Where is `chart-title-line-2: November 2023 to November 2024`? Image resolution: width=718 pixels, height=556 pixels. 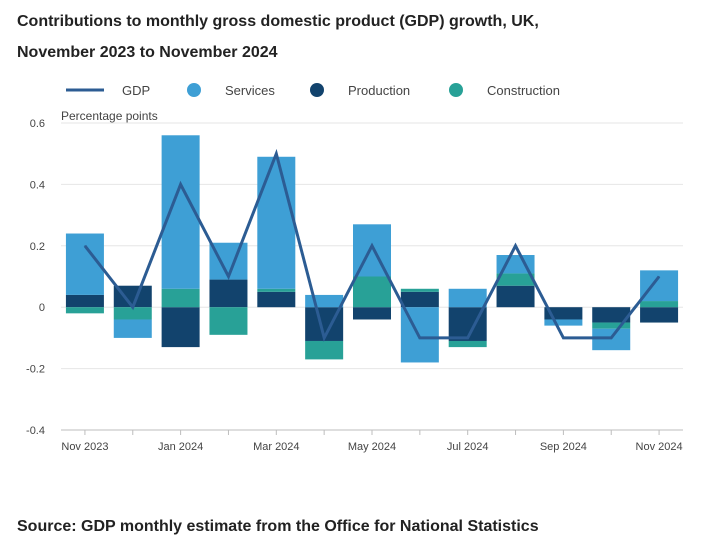 chart-title-line-2: November 2023 to November 2024 is located at coordinates (147, 52).